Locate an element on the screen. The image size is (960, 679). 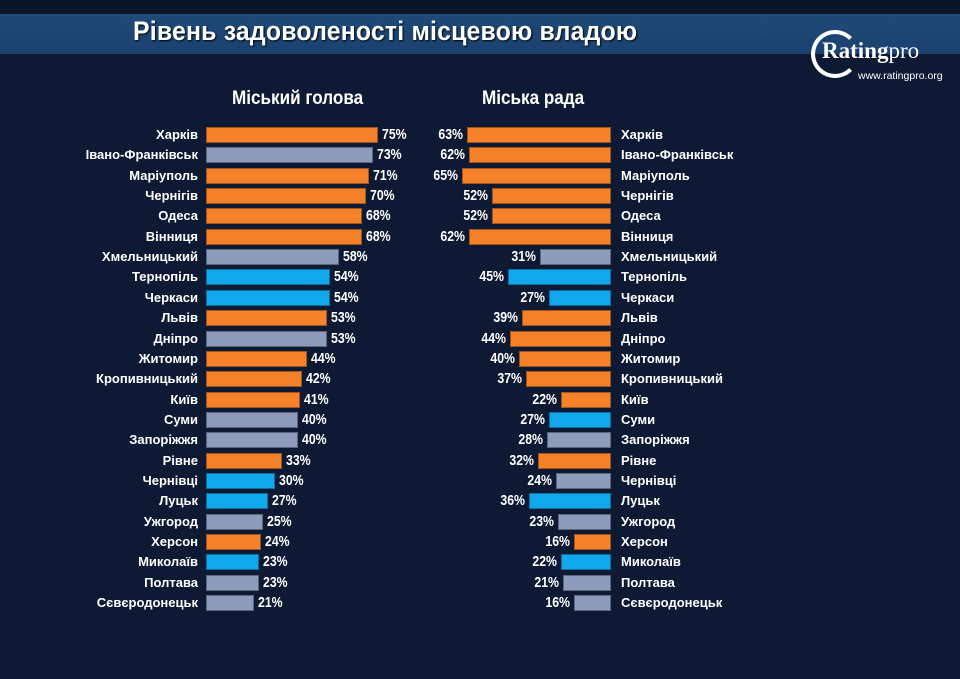
logo-url: www.ratingpro.org is located at coordinates (900, 76).